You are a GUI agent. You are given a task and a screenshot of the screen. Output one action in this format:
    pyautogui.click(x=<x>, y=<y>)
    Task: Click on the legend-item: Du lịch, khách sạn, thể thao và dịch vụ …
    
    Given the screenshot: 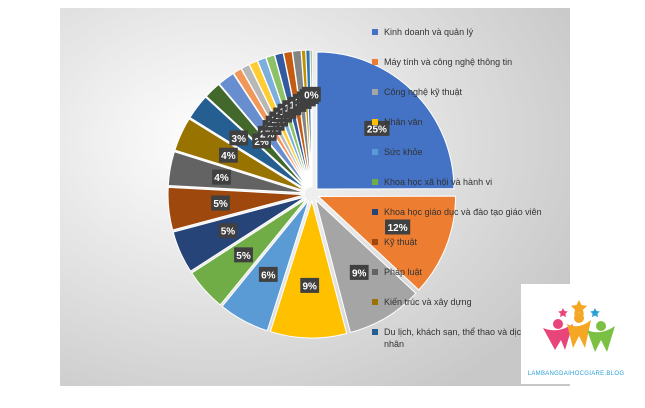 What is the action you would take?
    pyautogui.click(x=467, y=341)
    